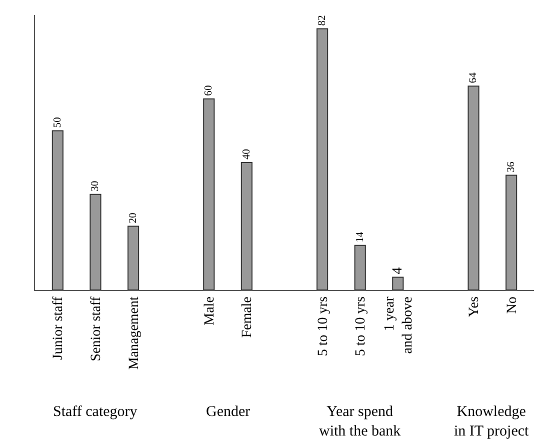  Describe the element at coordinates (58, 328) in the screenshot. I see `x-tick-label: Junior staff` at that location.